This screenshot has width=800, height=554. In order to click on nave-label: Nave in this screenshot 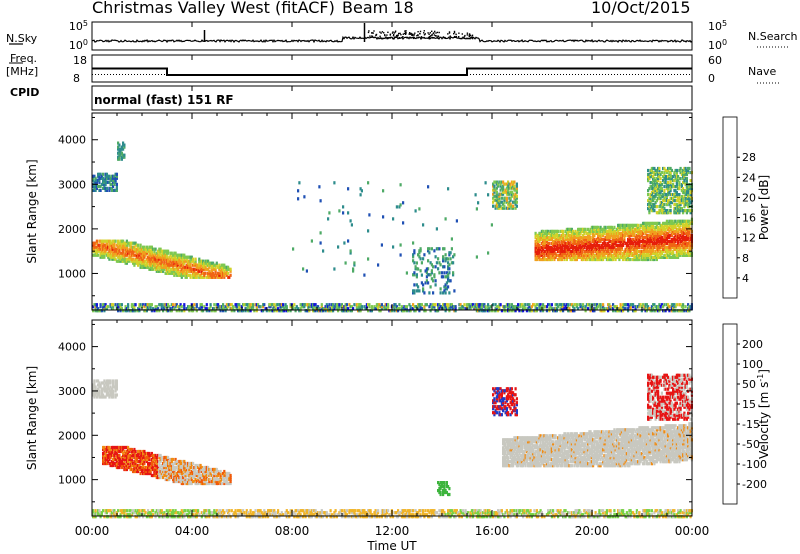, I will do `click(762, 71)`.